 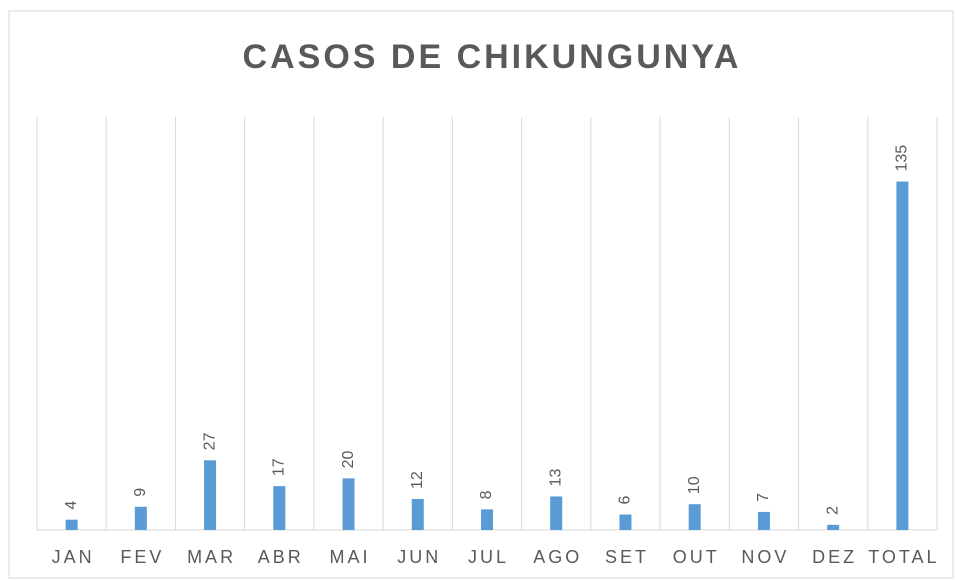 What do you see at coordinates (350, 557) in the screenshot?
I see `x-tick-label: MAI` at bounding box center [350, 557].